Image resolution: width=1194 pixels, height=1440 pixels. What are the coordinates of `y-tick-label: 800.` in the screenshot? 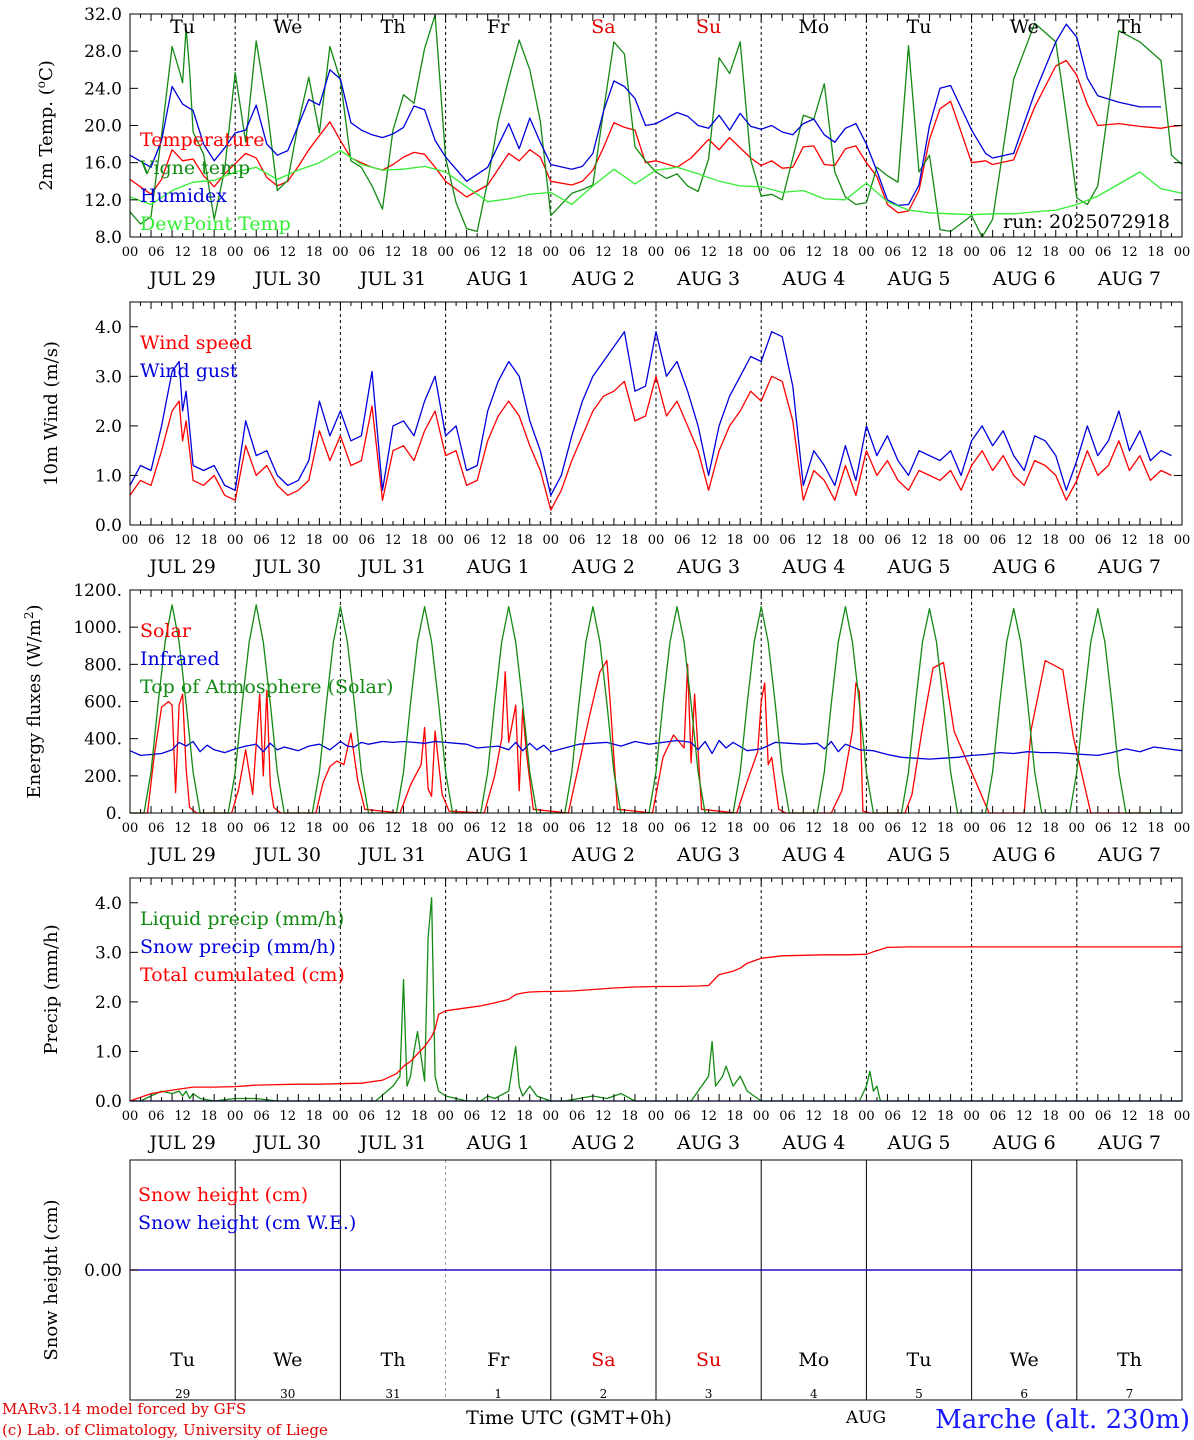 It's located at (103, 665).